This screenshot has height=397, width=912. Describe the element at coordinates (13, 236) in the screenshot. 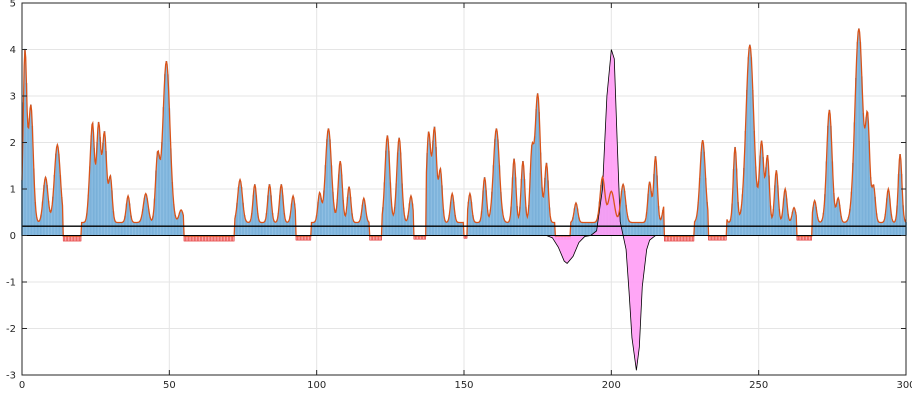

I see `y-tick-label: 0` at that location.